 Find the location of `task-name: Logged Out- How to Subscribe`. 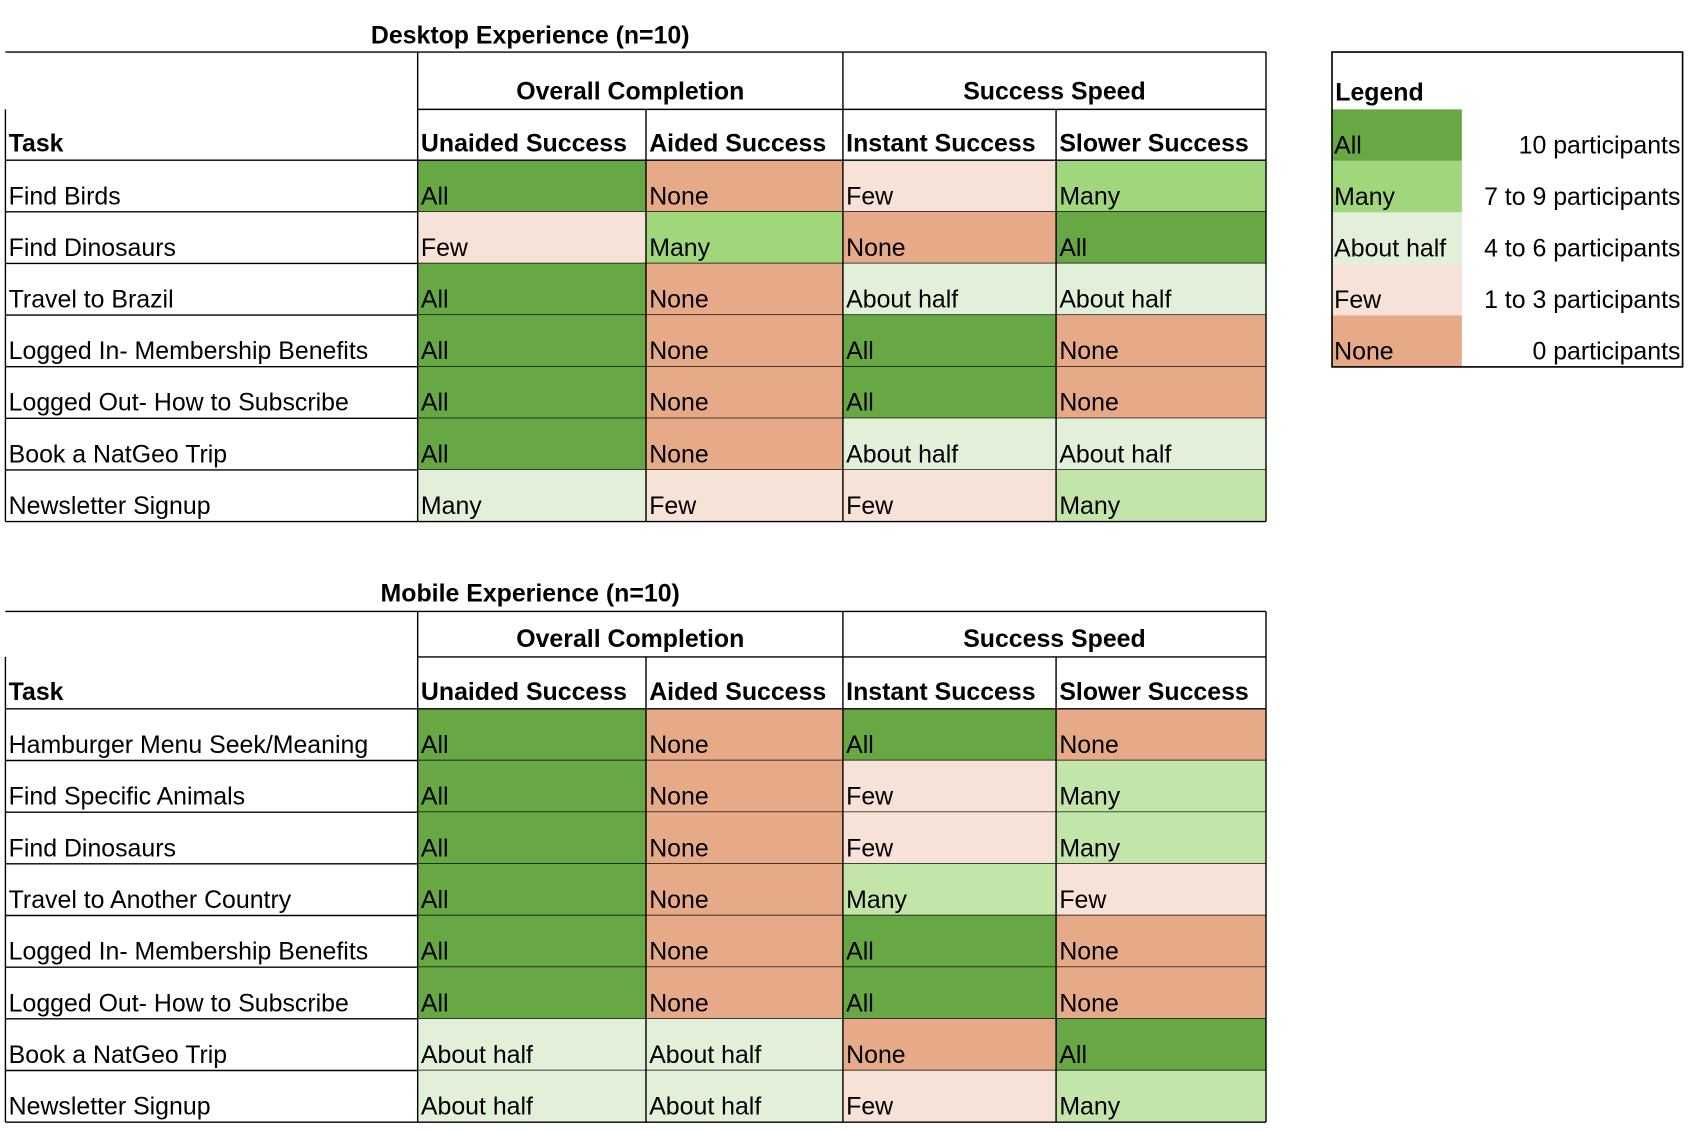

task-name: Logged Out- How to Subscribe is located at coordinates (179, 1003).